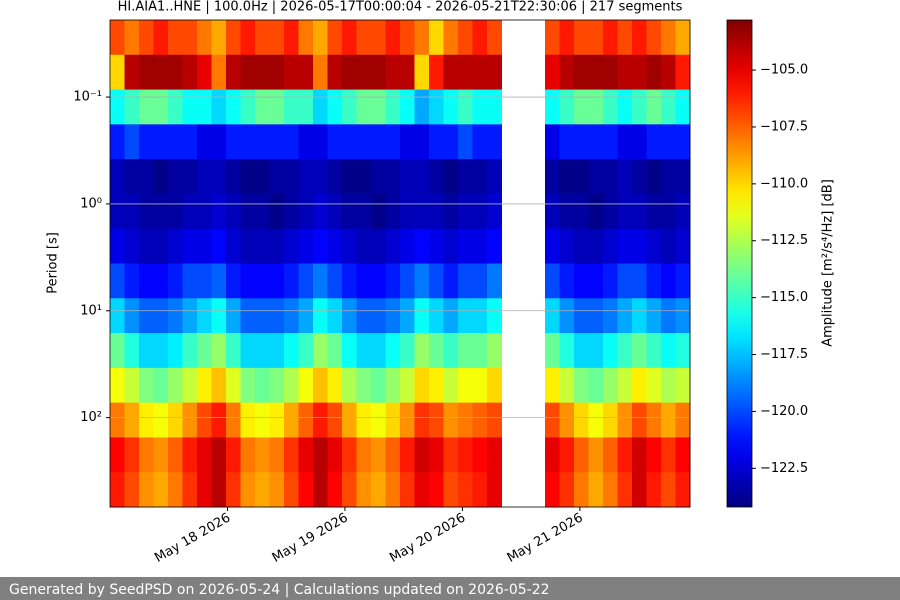 The height and width of the screenshot is (600, 900). Describe the element at coordinates (427, 538) in the screenshot. I see `x-tick-label: May 20 2026` at that location.